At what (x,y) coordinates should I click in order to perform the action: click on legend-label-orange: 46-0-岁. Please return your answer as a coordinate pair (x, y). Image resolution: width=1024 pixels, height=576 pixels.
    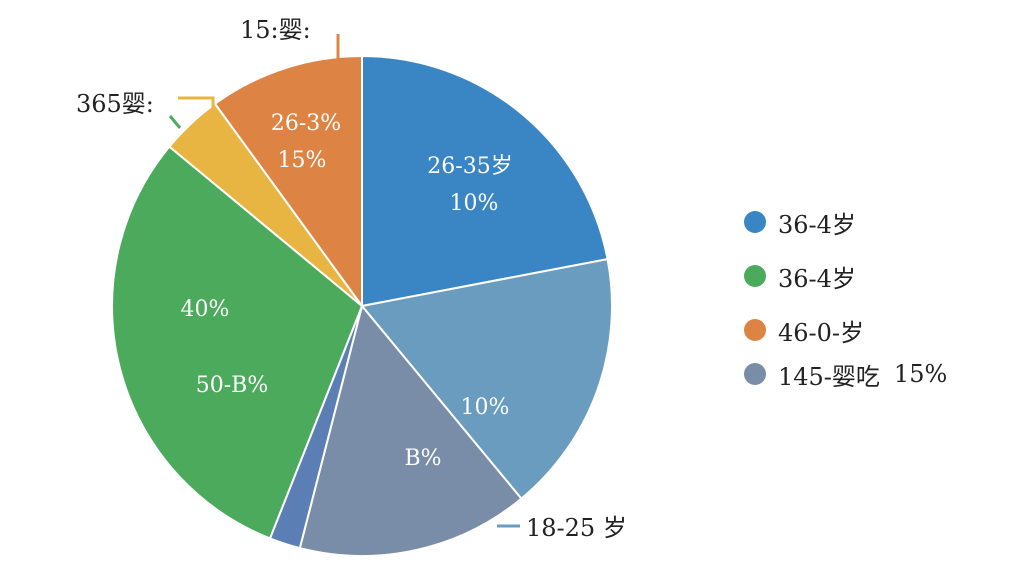
    Looking at the image, I should click on (821, 332).